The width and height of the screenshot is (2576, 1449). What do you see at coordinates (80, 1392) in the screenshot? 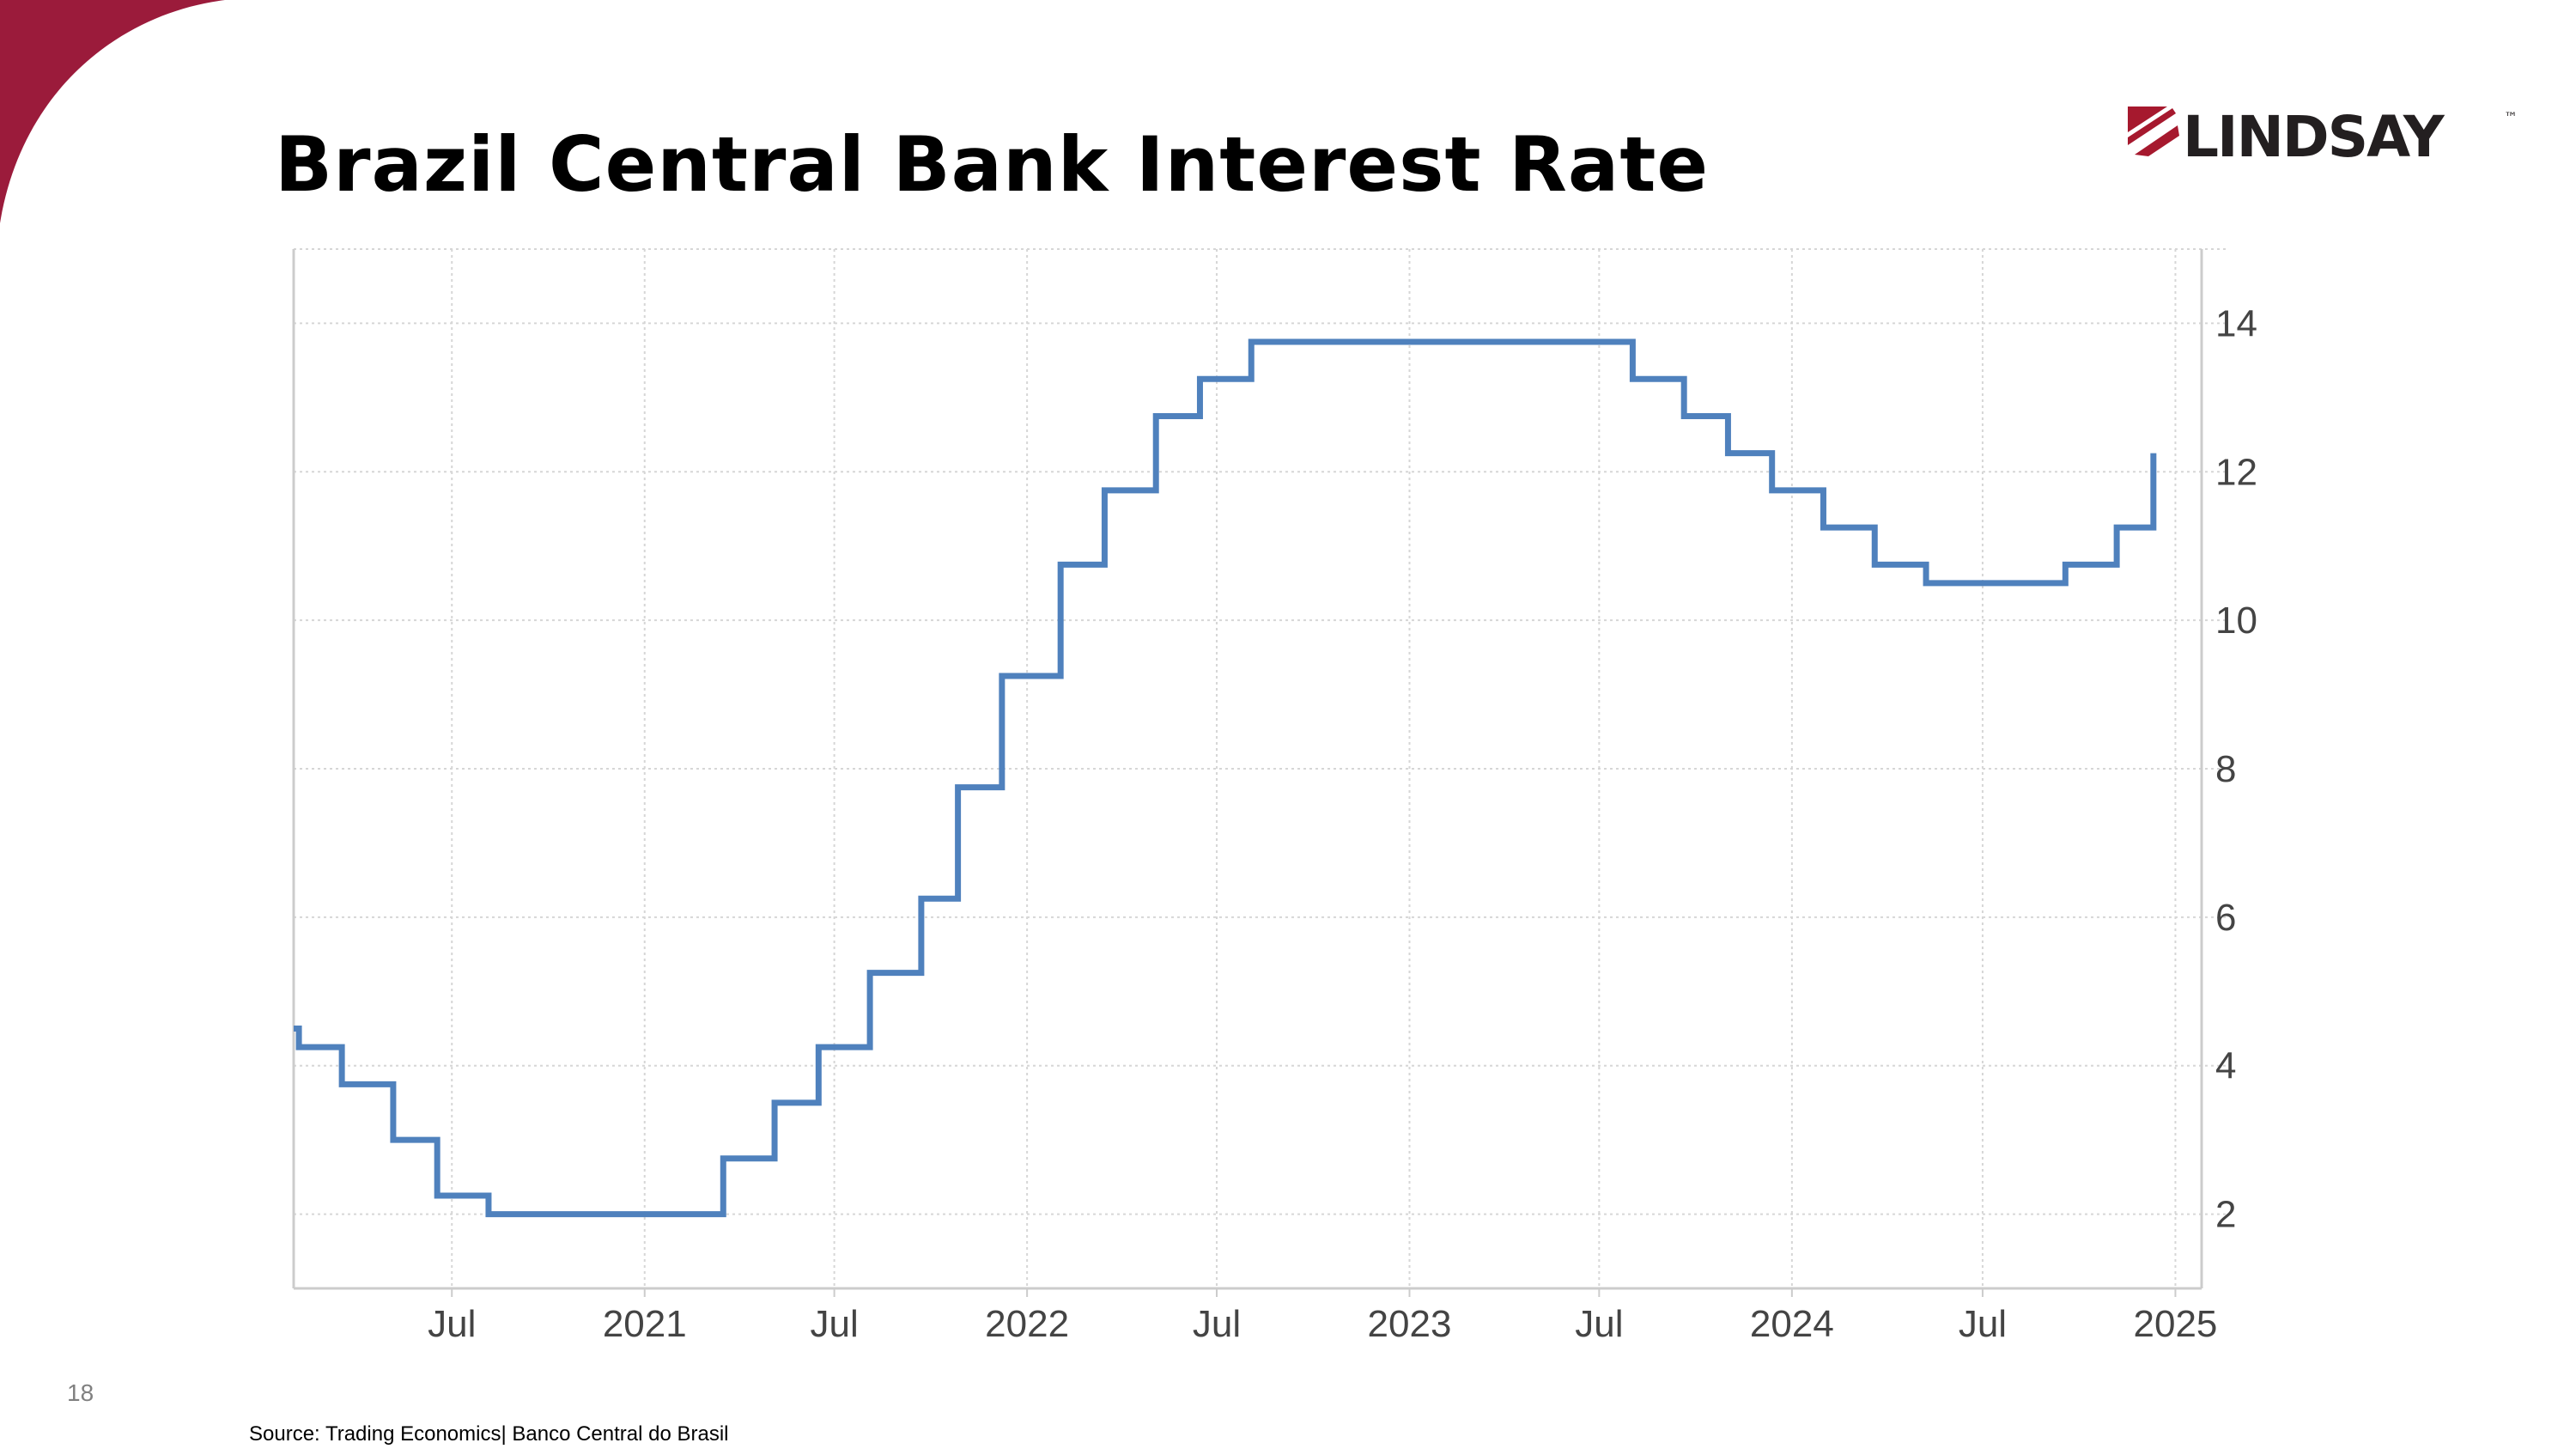
I see `page-number: 18` at bounding box center [80, 1392].